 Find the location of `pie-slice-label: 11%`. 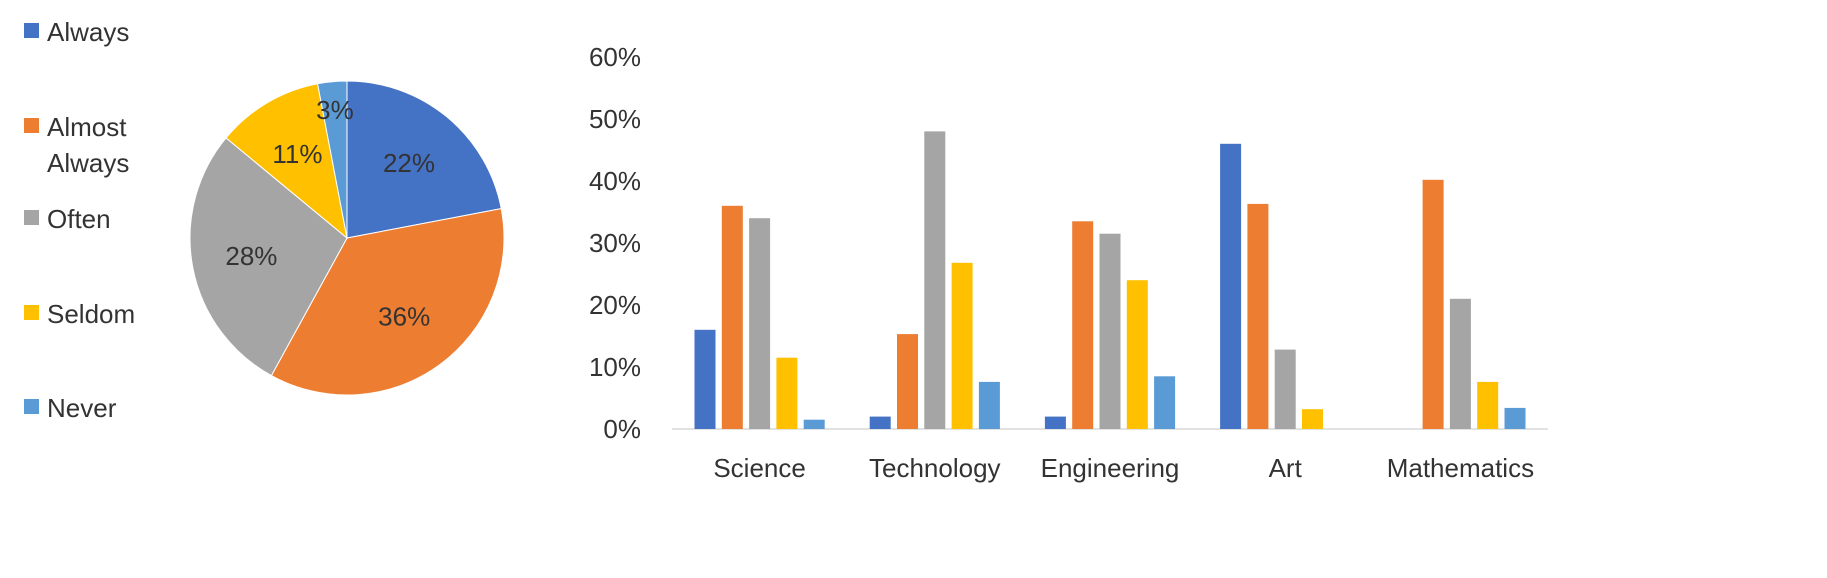

pie-slice-label: 11% is located at coordinates (297, 154).